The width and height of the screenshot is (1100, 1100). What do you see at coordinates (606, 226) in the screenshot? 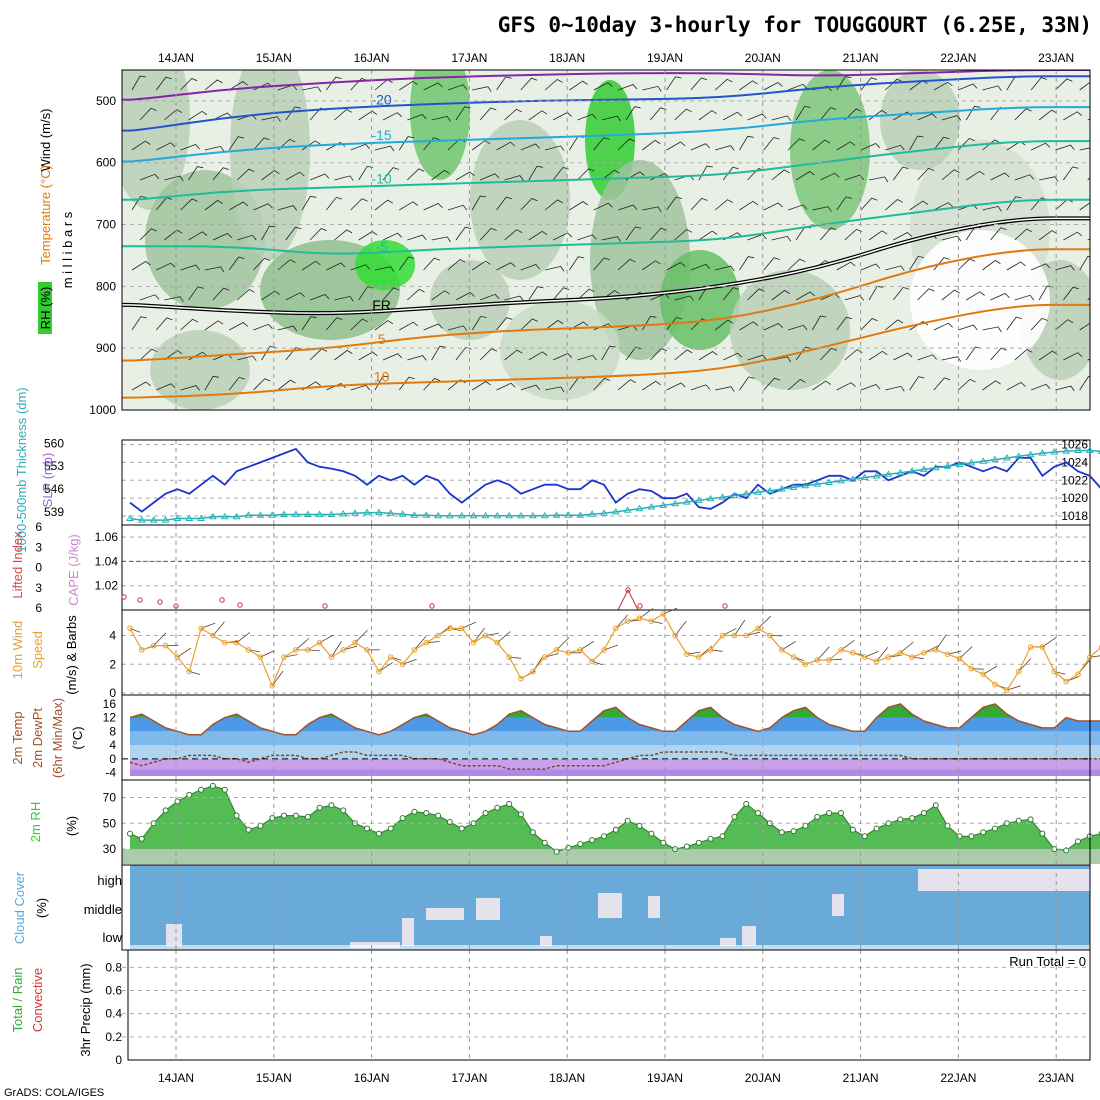
I see `isotherm--5` at bounding box center [606, 226].